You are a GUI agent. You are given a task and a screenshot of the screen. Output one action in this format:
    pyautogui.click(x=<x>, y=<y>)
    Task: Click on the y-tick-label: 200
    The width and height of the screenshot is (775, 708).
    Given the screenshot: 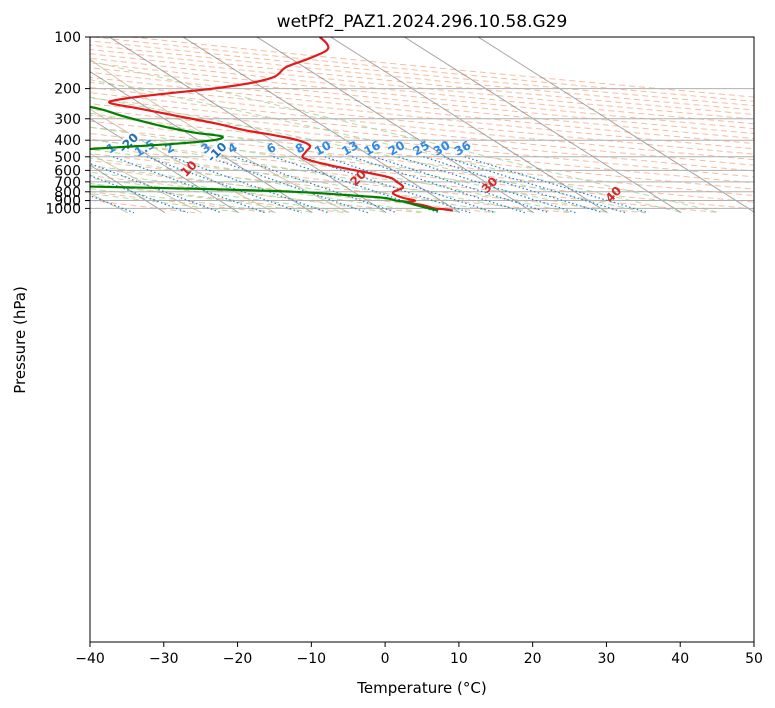 What is the action you would take?
    pyautogui.click(x=67, y=90)
    